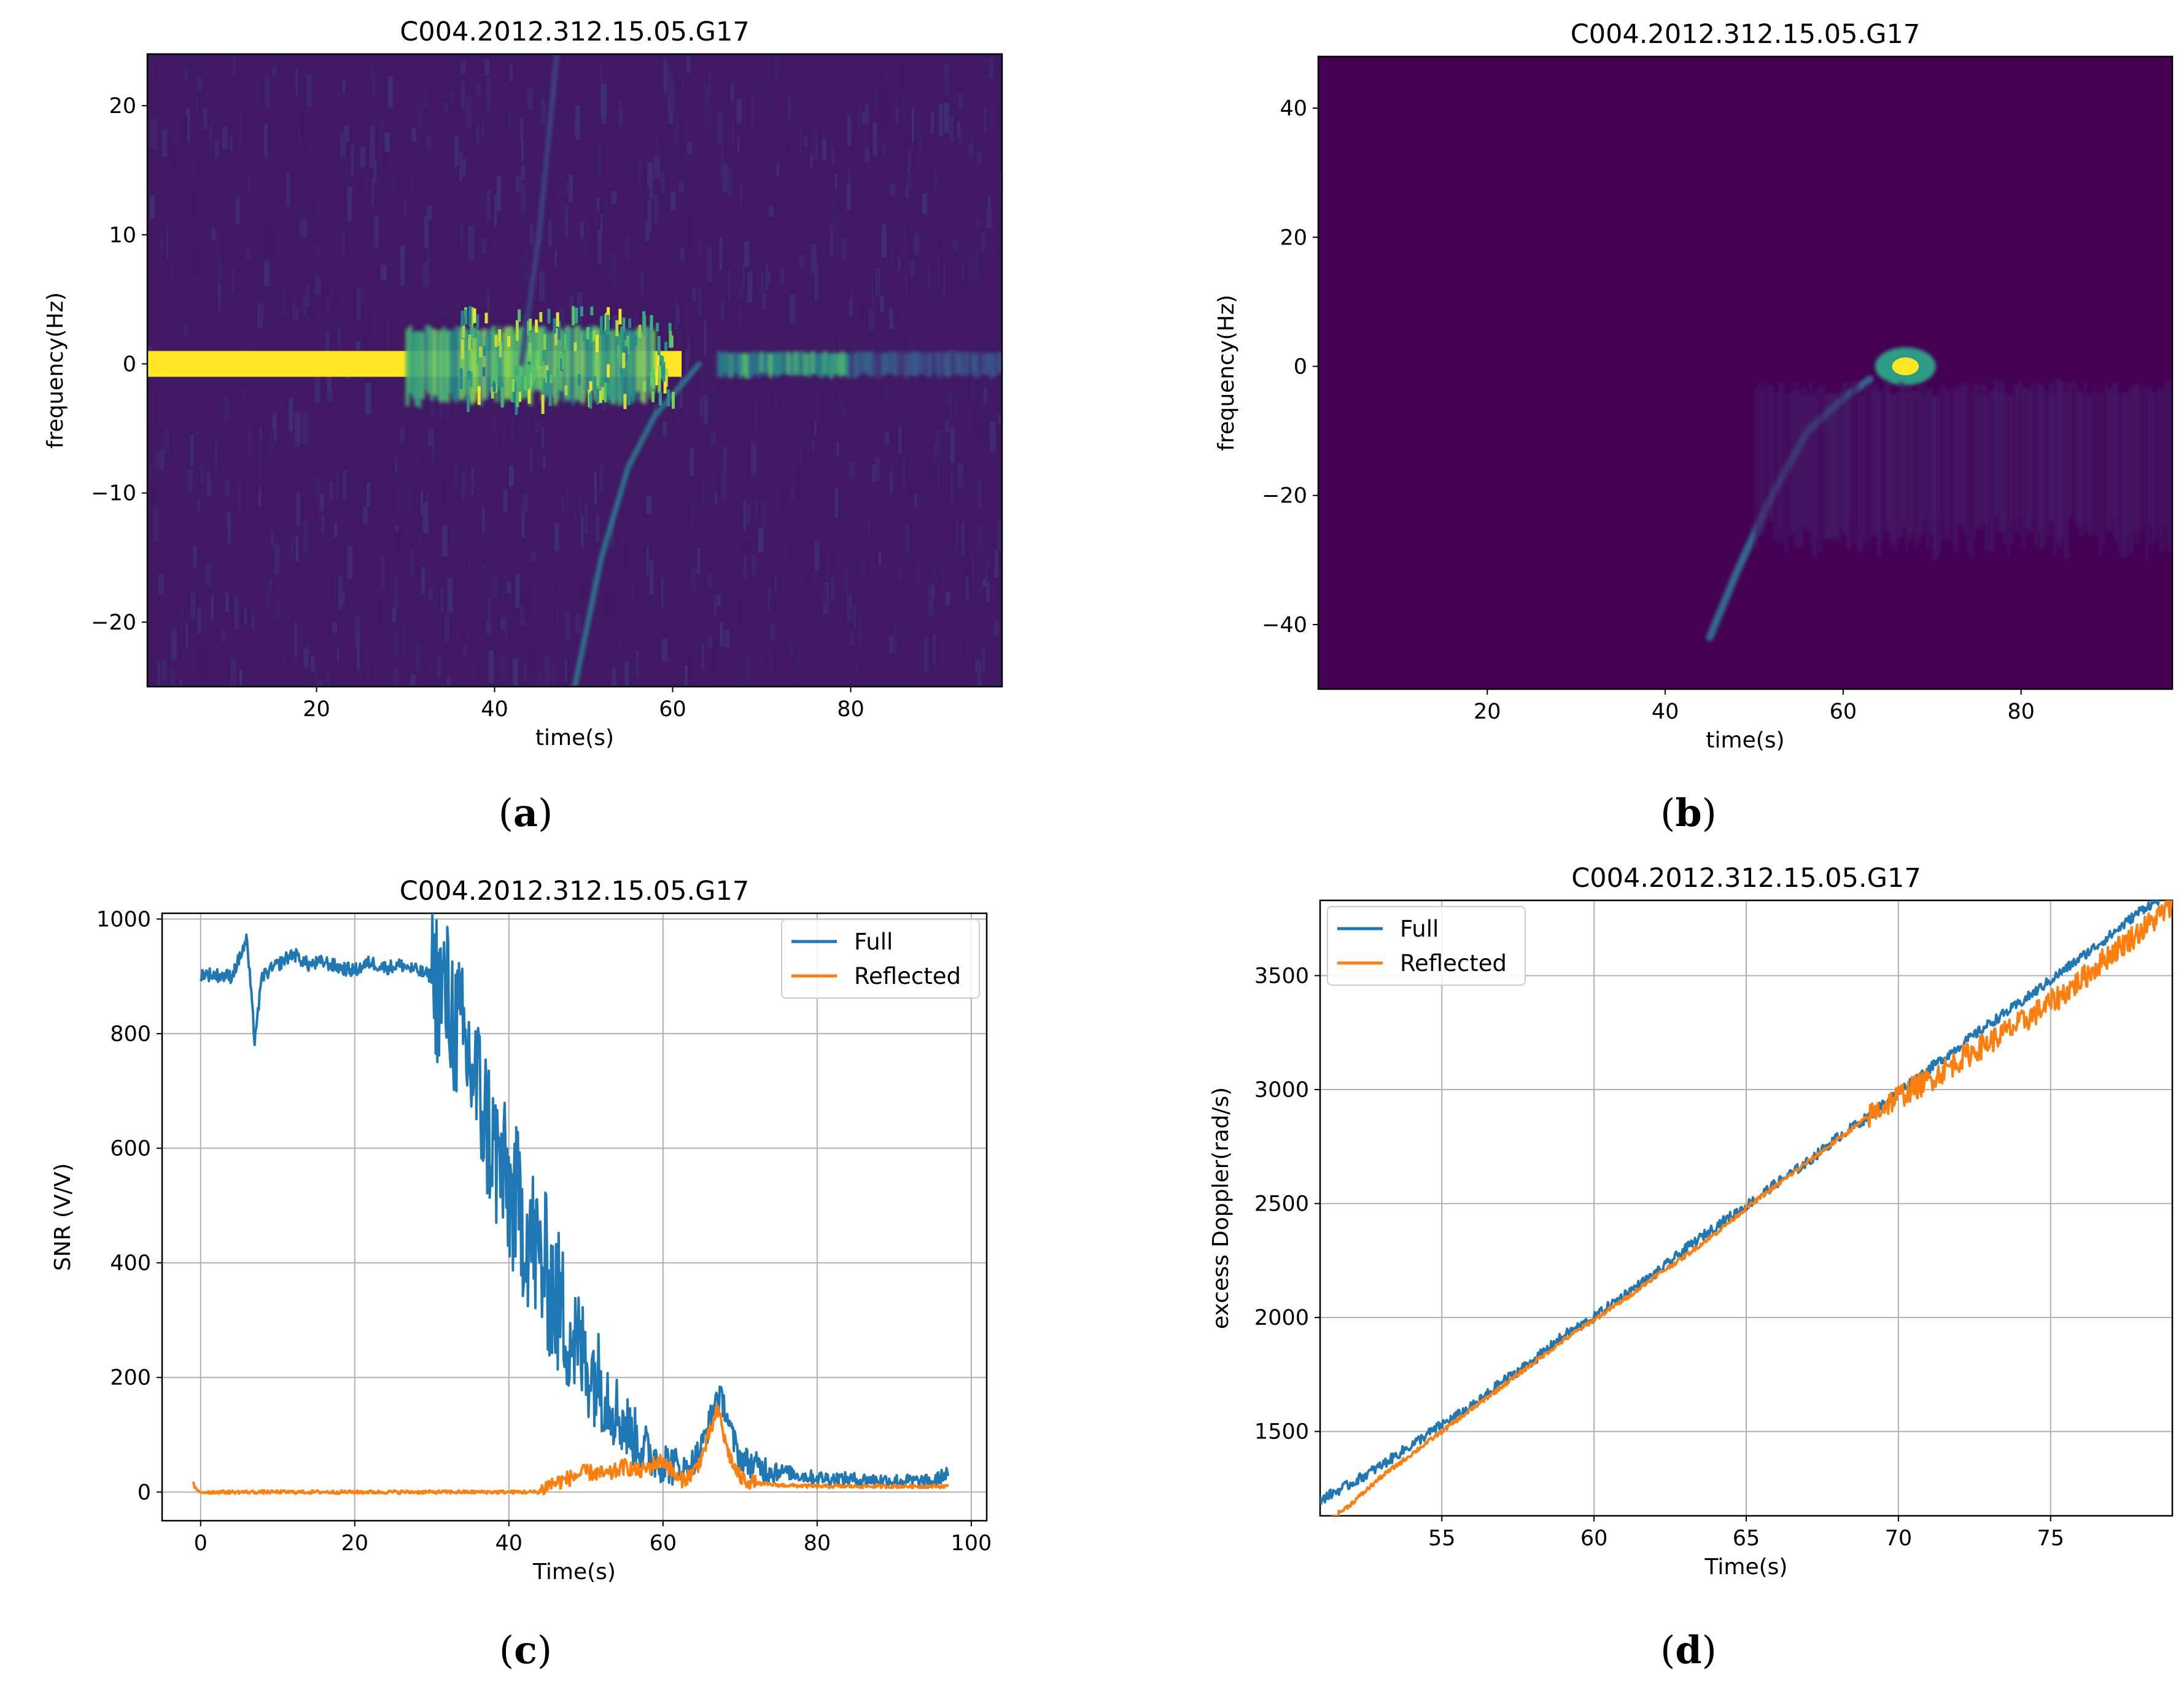 The height and width of the screenshot is (1689, 2184). I want to click on x-tick-label: 80, so click(851, 709).